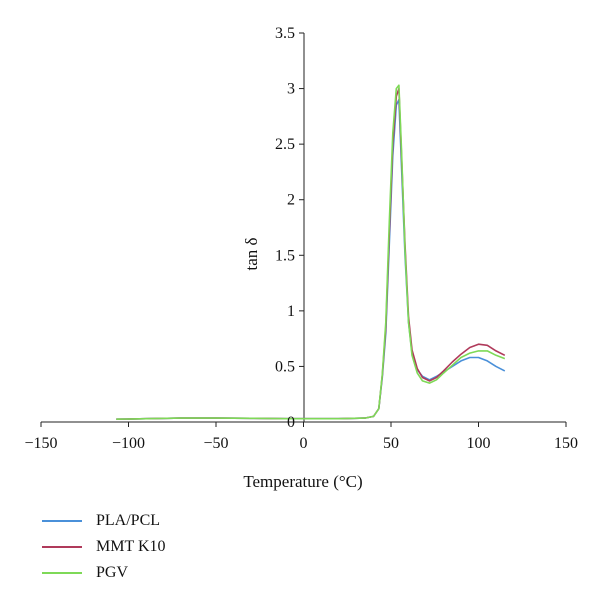 This screenshot has width=600, height=606. I want to click on y-axis-label: tan δ, so click(251, 253).